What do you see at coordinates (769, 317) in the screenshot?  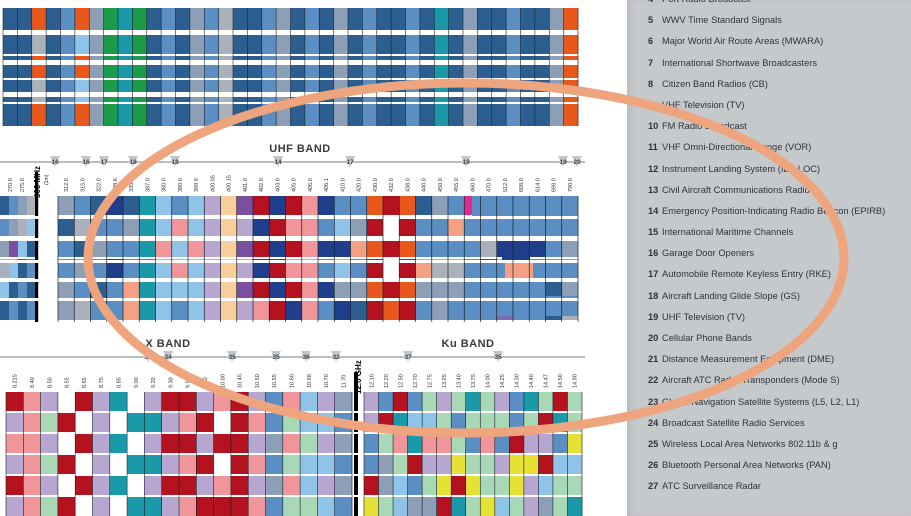 I see `legend-item: 19 UHF Television (TV)` at bounding box center [769, 317].